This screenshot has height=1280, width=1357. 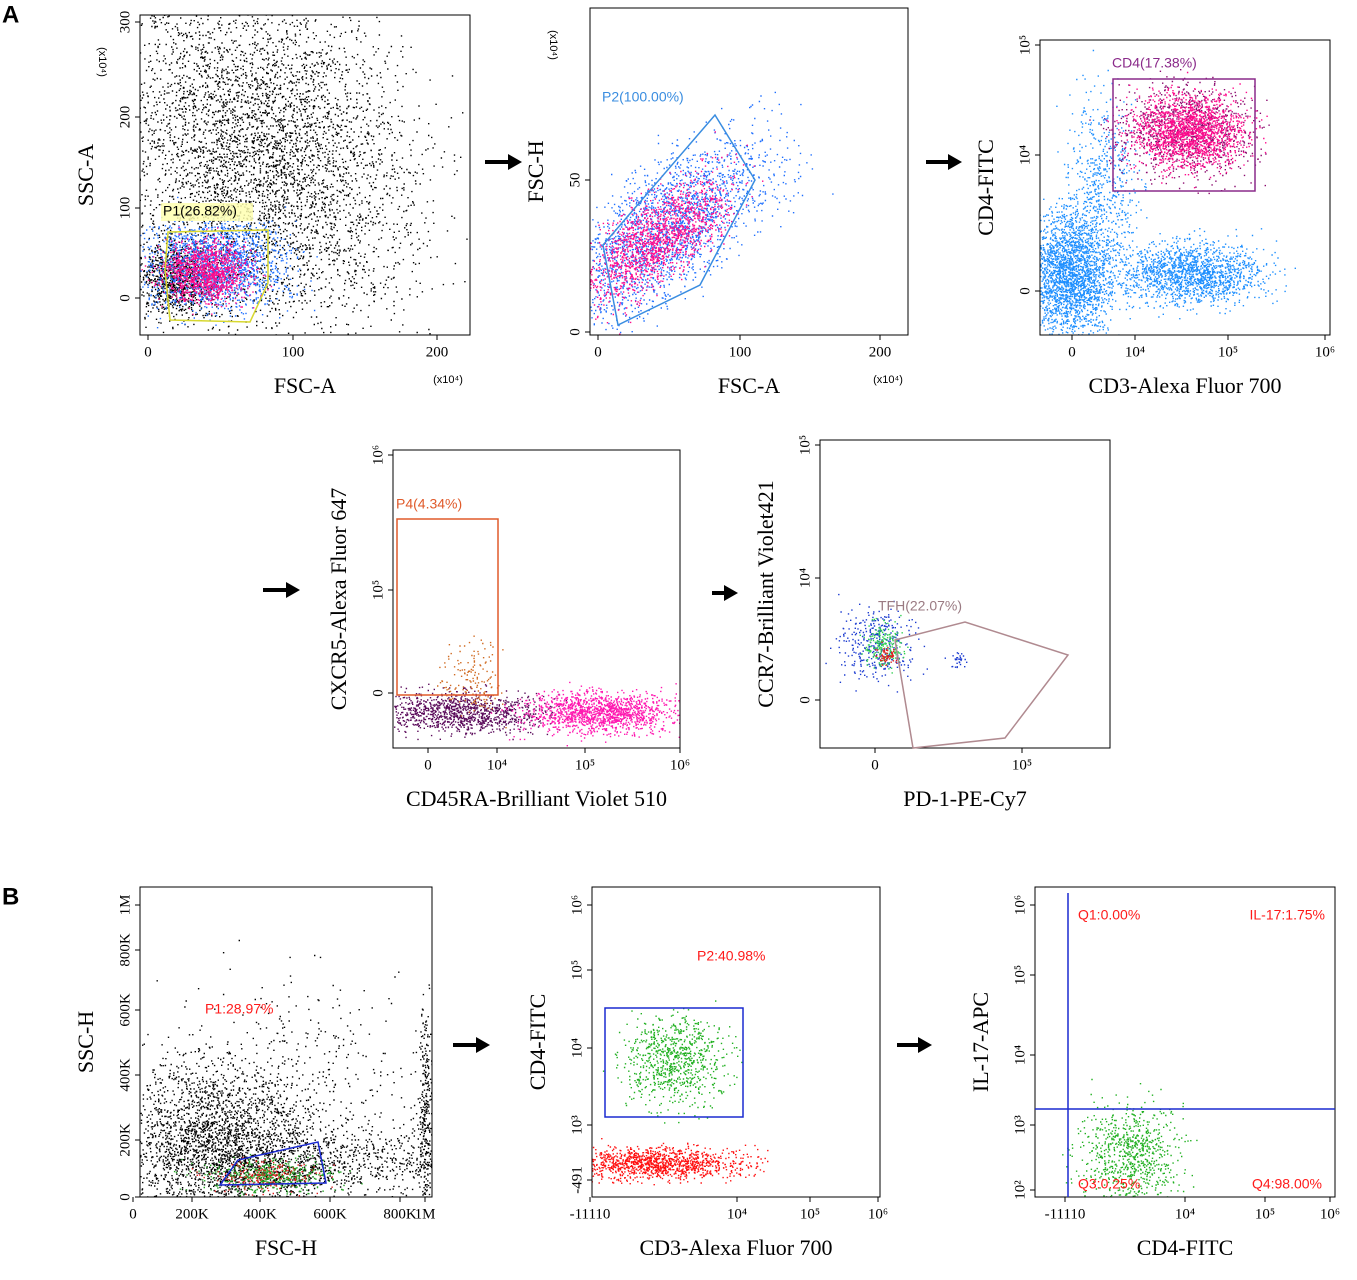 I want to click on gate-label-bg, so click(x=207, y=212).